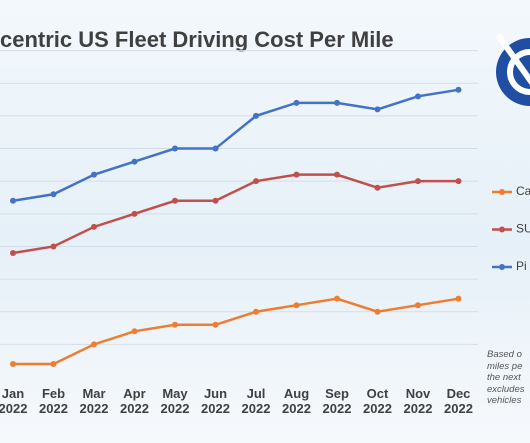 The image size is (530, 443). Describe the element at coordinates (506, 389) in the screenshot. I see `note-line: excludes` at that location.